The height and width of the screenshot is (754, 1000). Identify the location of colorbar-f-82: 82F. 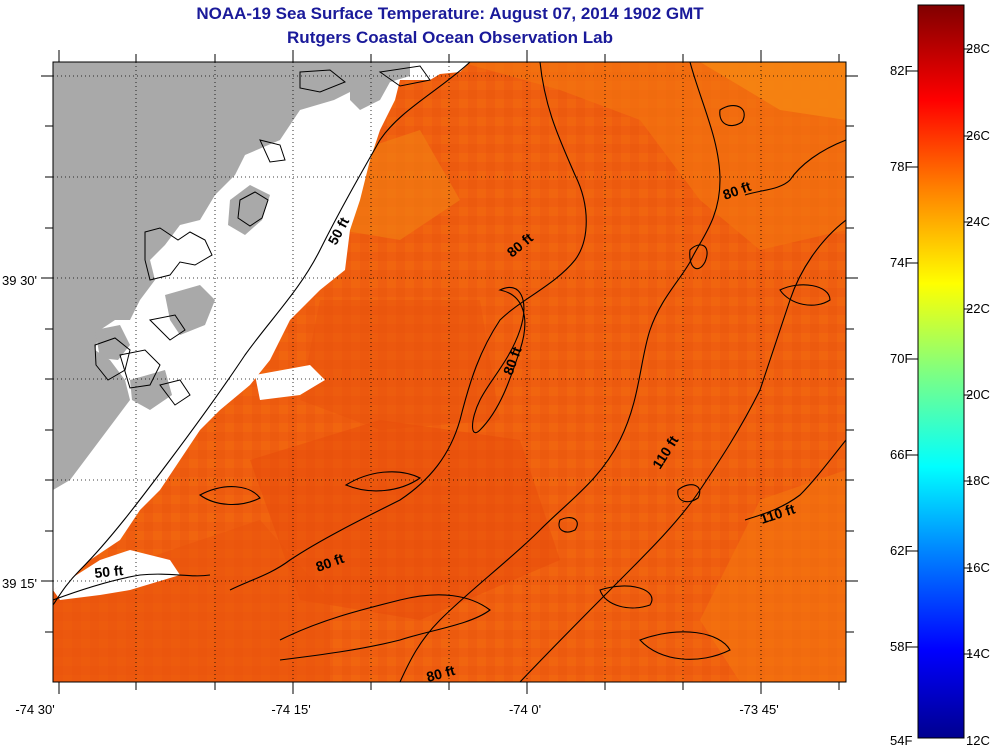
(901, 70).